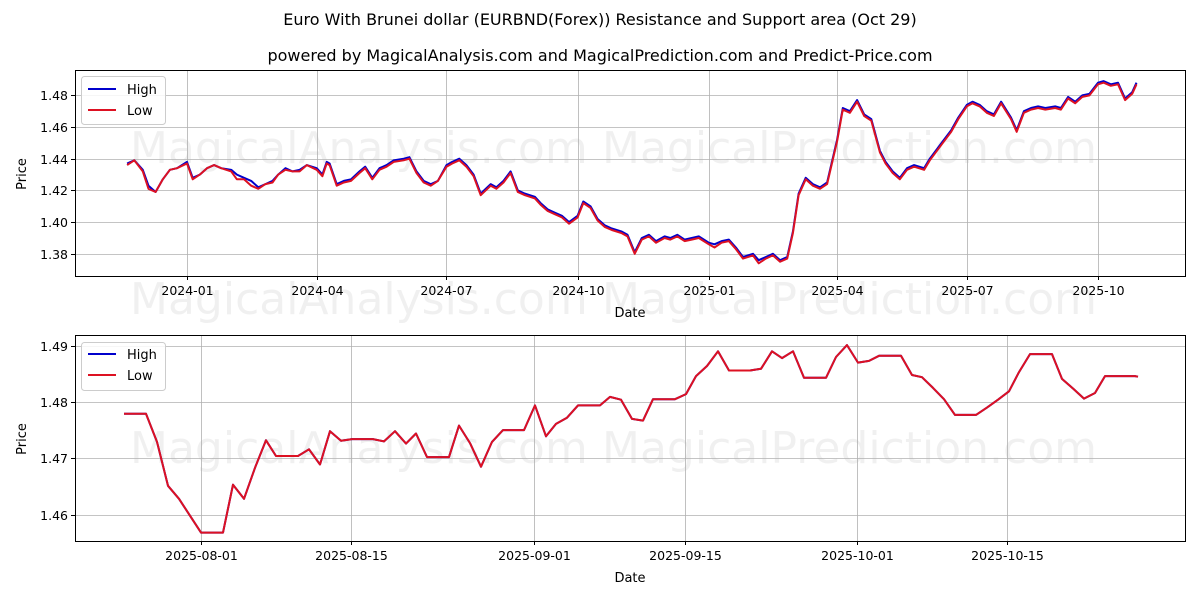 The image size is (1200, 600). What do you see at coordinates (1098, 290) in the screenshot?
I see `x-tick-label: 2025-10` at bounding box center [1098, 290].